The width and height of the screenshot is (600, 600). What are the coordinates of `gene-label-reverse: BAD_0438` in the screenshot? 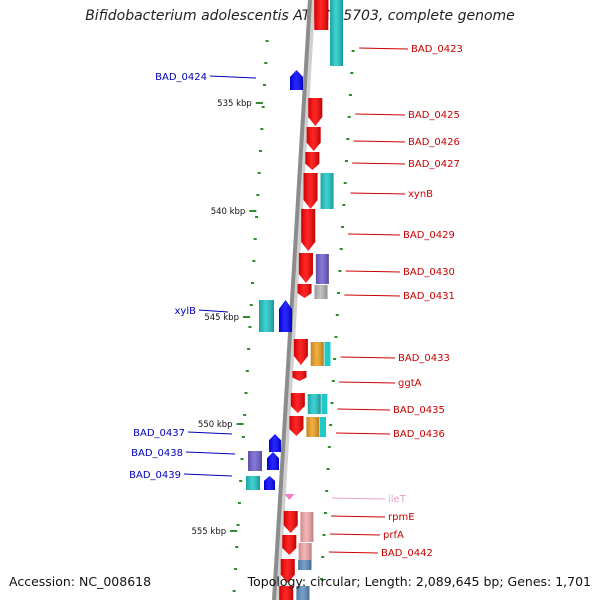 It's located at (157, 453).